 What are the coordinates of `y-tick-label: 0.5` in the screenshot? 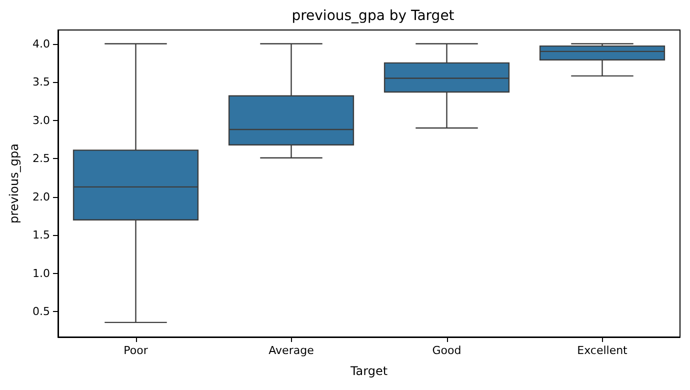 It's located at (41, 311).